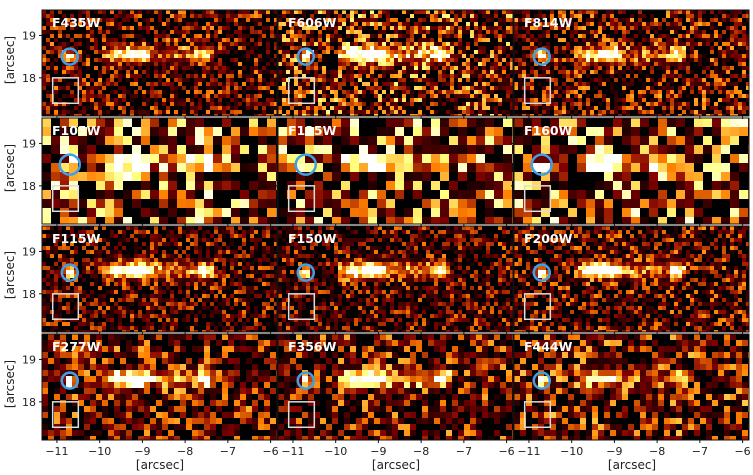 The height and width of the screenshot is (475, 753). I want to click on x-axis-title-col-3: [arcsec], so click(632, 465).